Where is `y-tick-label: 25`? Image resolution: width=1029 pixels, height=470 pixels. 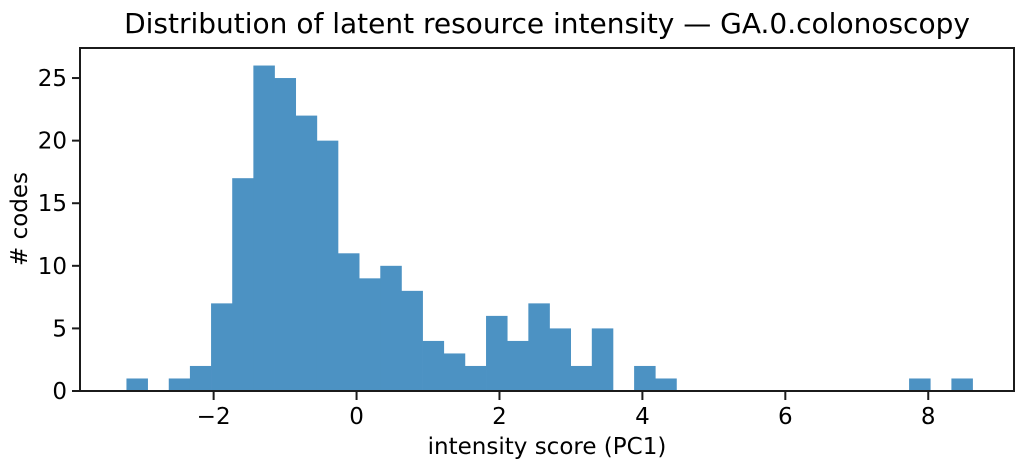 y-tick-label: 25 is located at coordinates (52, 79).